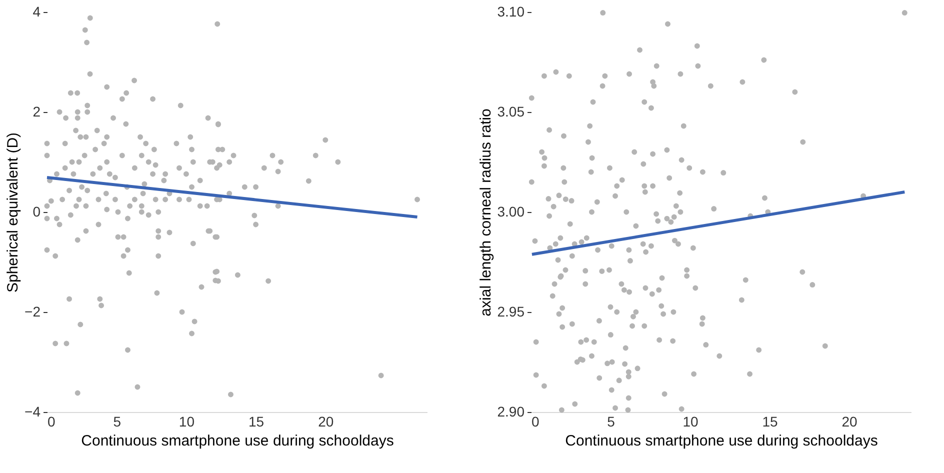 The height and width of the screenshot is (473, 944). What do you see at coordinates (511, 12) in the screenshot?
I see `y-tick-label: 3.10` at bounding box center [511, 12].